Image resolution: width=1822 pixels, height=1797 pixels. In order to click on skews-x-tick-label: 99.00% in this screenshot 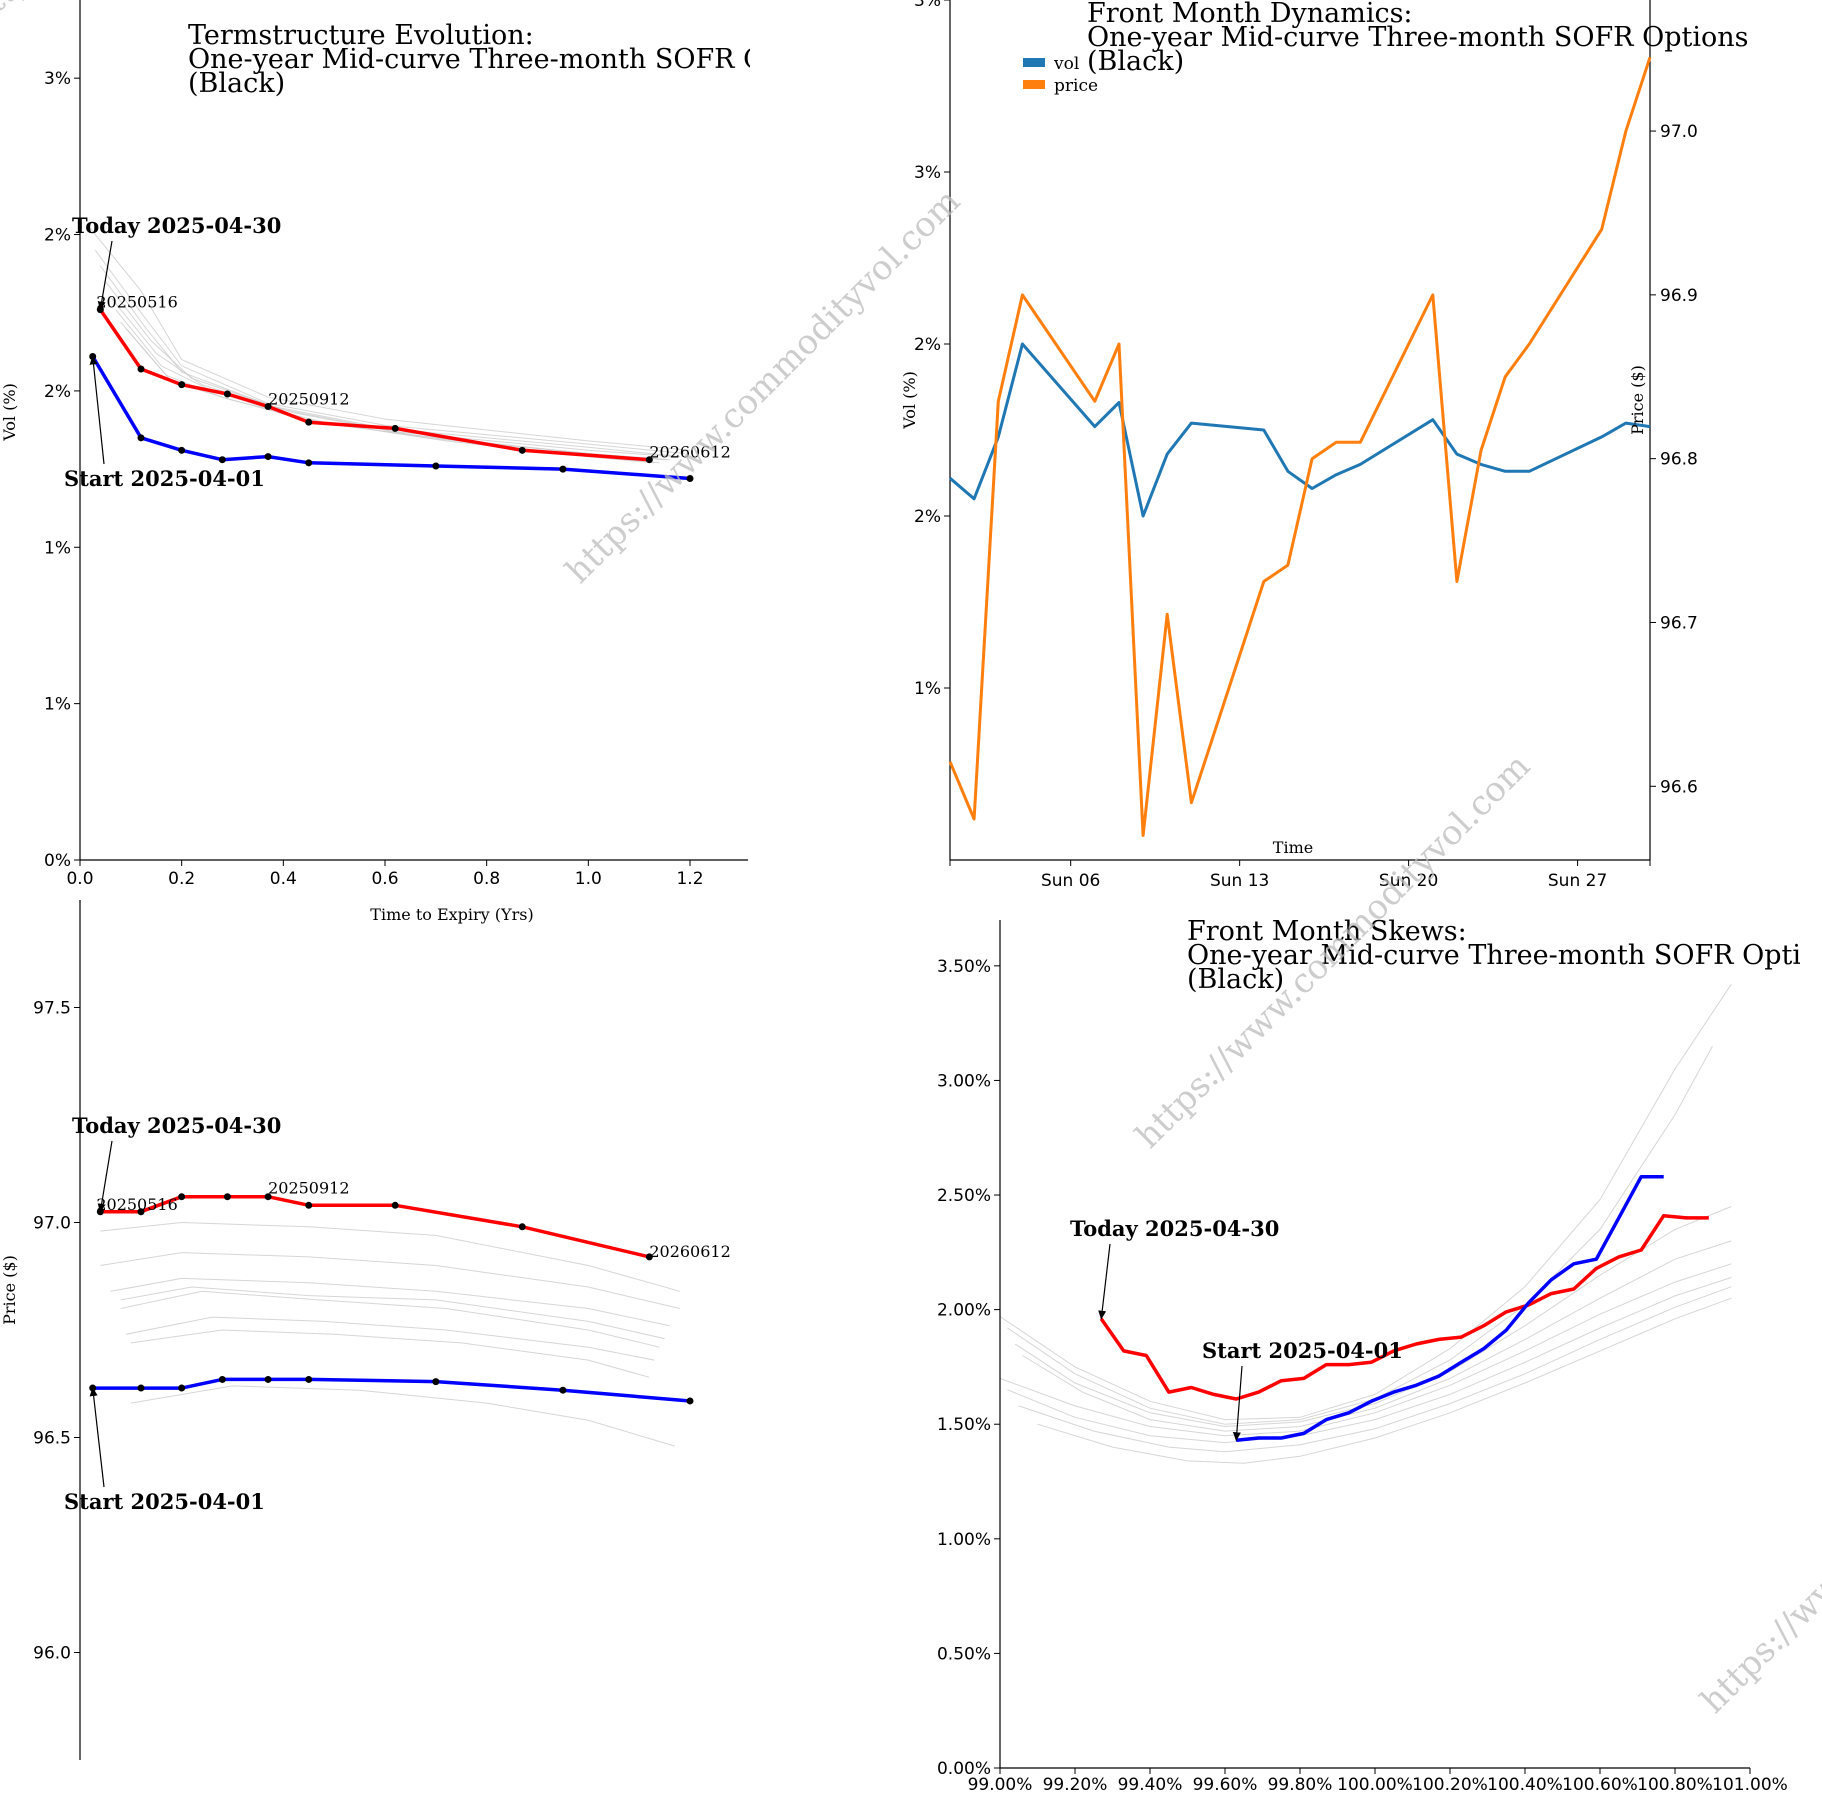, I will do `click(1000, 1785)`.